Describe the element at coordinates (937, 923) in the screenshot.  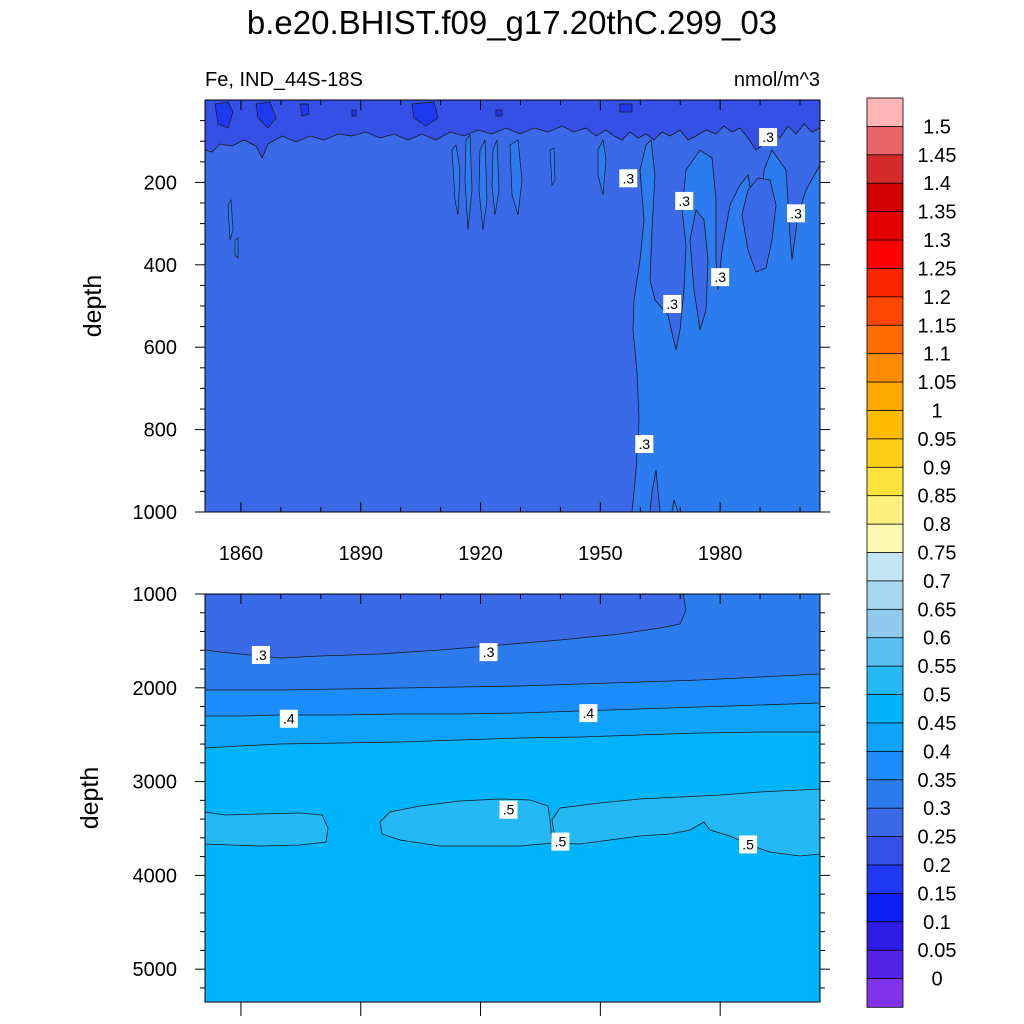
I see `colorbar-label: 0.1` at that location.